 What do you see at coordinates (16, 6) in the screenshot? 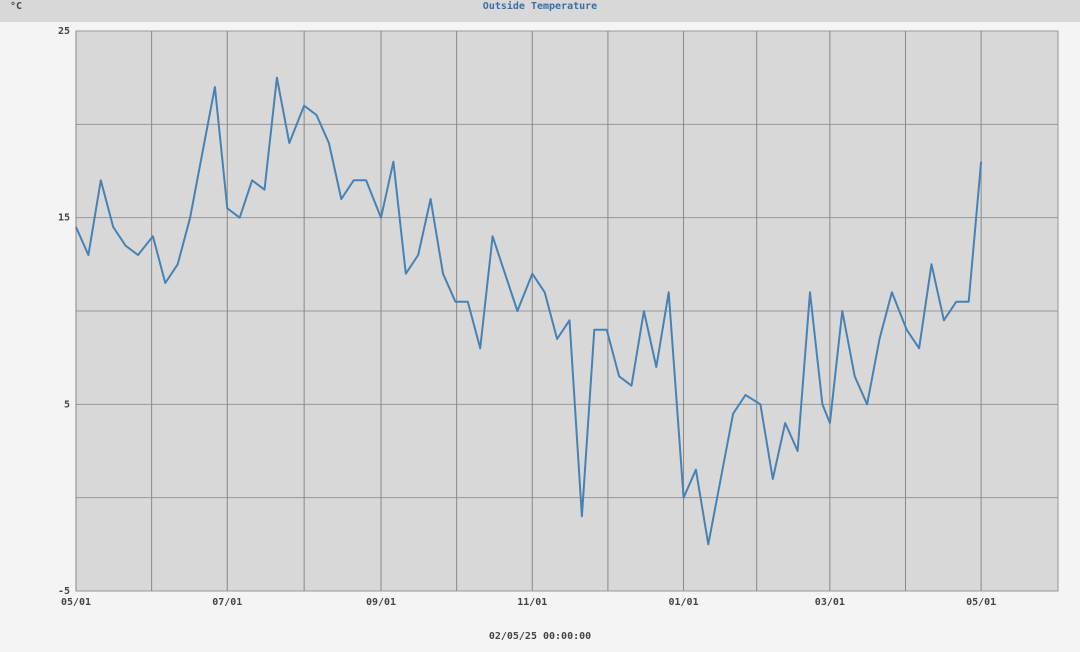
I see `unit-label: °C` at bounding box center [16, 6].